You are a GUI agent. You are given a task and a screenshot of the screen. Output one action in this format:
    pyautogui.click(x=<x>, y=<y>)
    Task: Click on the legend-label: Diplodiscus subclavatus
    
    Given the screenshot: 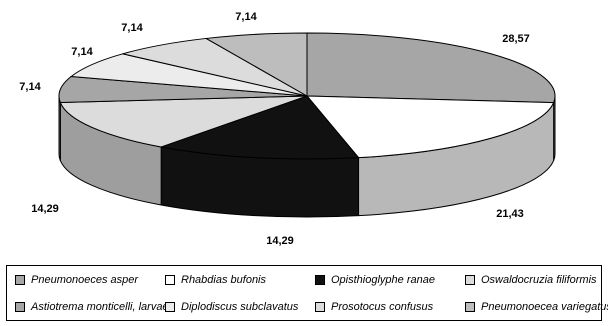 What is the action you would take?
    pyautogui.click(x=240, y=306)
    